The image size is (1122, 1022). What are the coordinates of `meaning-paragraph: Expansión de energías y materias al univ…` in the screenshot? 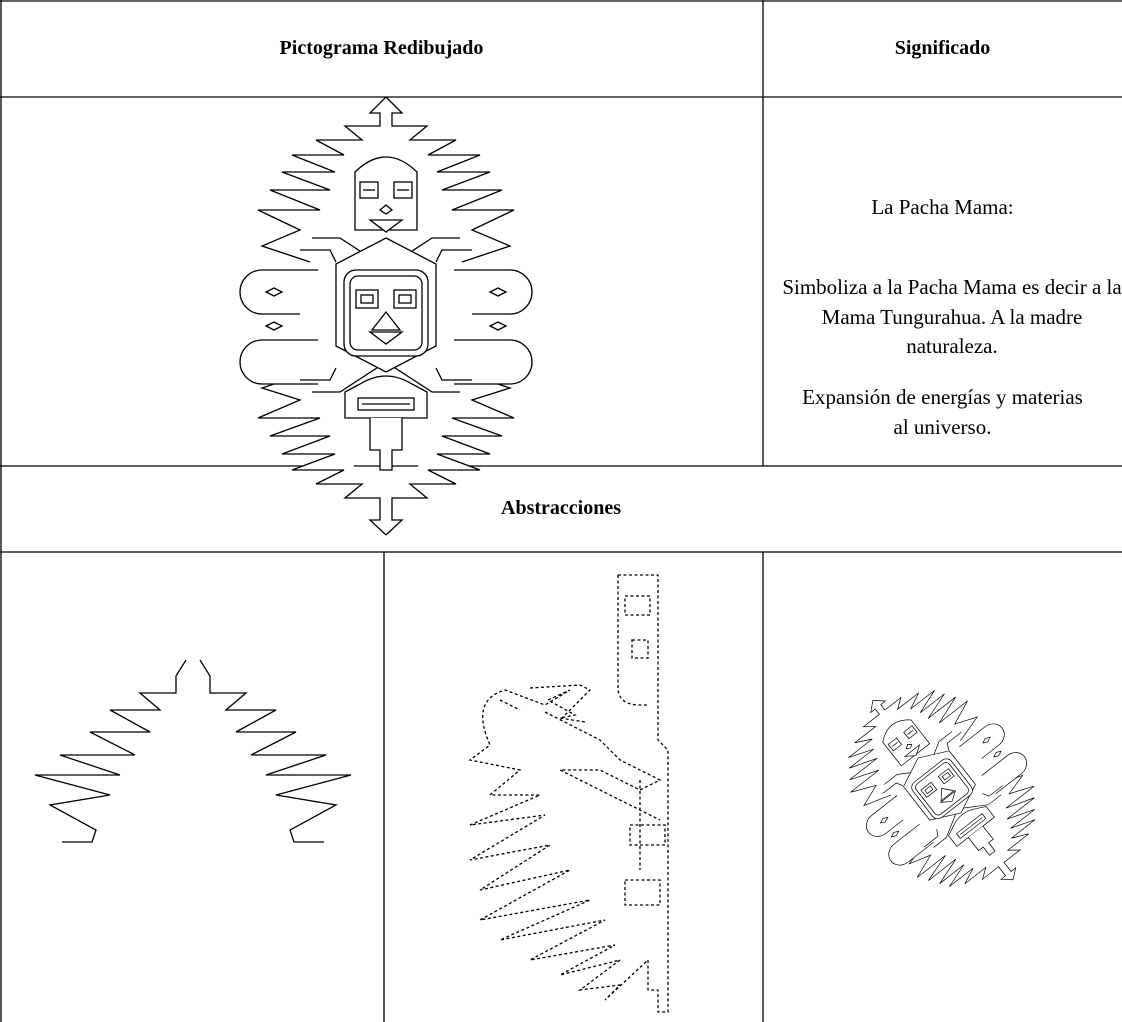 It's located at (942, 412).